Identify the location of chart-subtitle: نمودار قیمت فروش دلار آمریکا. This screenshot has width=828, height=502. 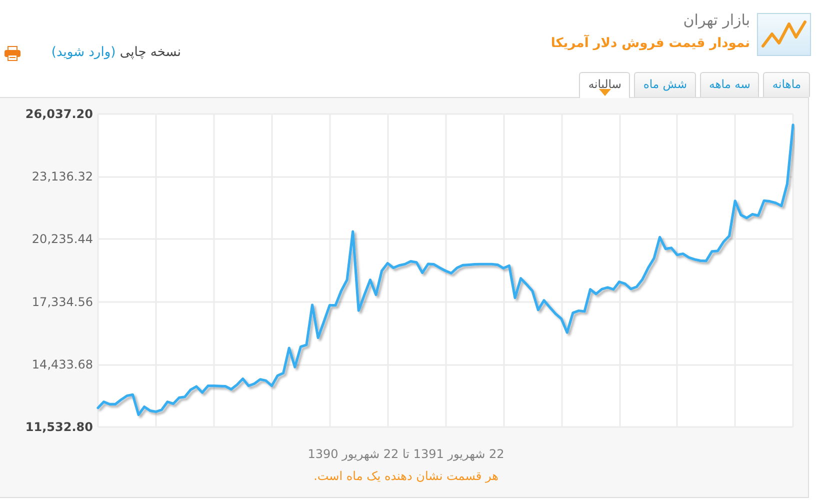
(650, 43).